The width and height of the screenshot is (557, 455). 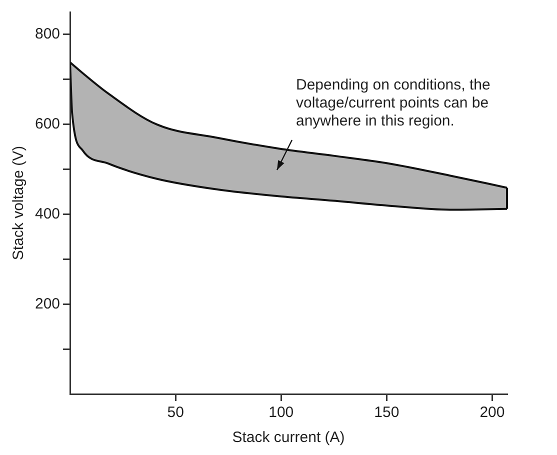 I want to click on x-tick-label: 100, so click(x=281, y=413).